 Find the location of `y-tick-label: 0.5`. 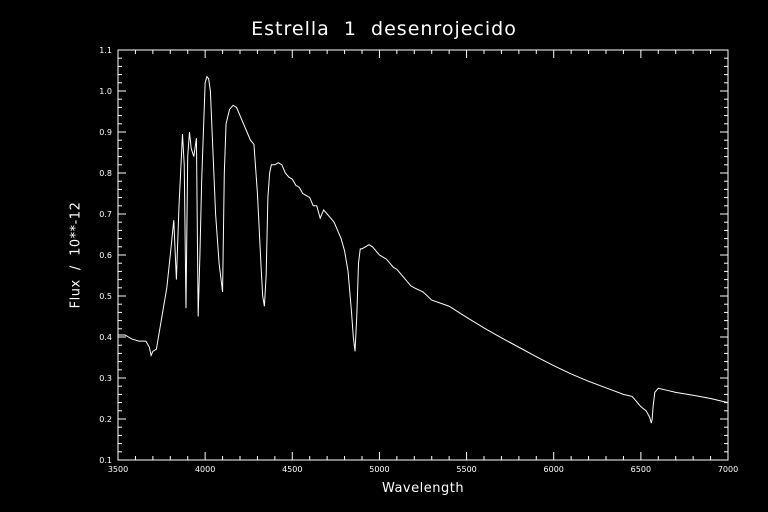

y-tick-label: 0.5 is located at coordinates (105, 296).